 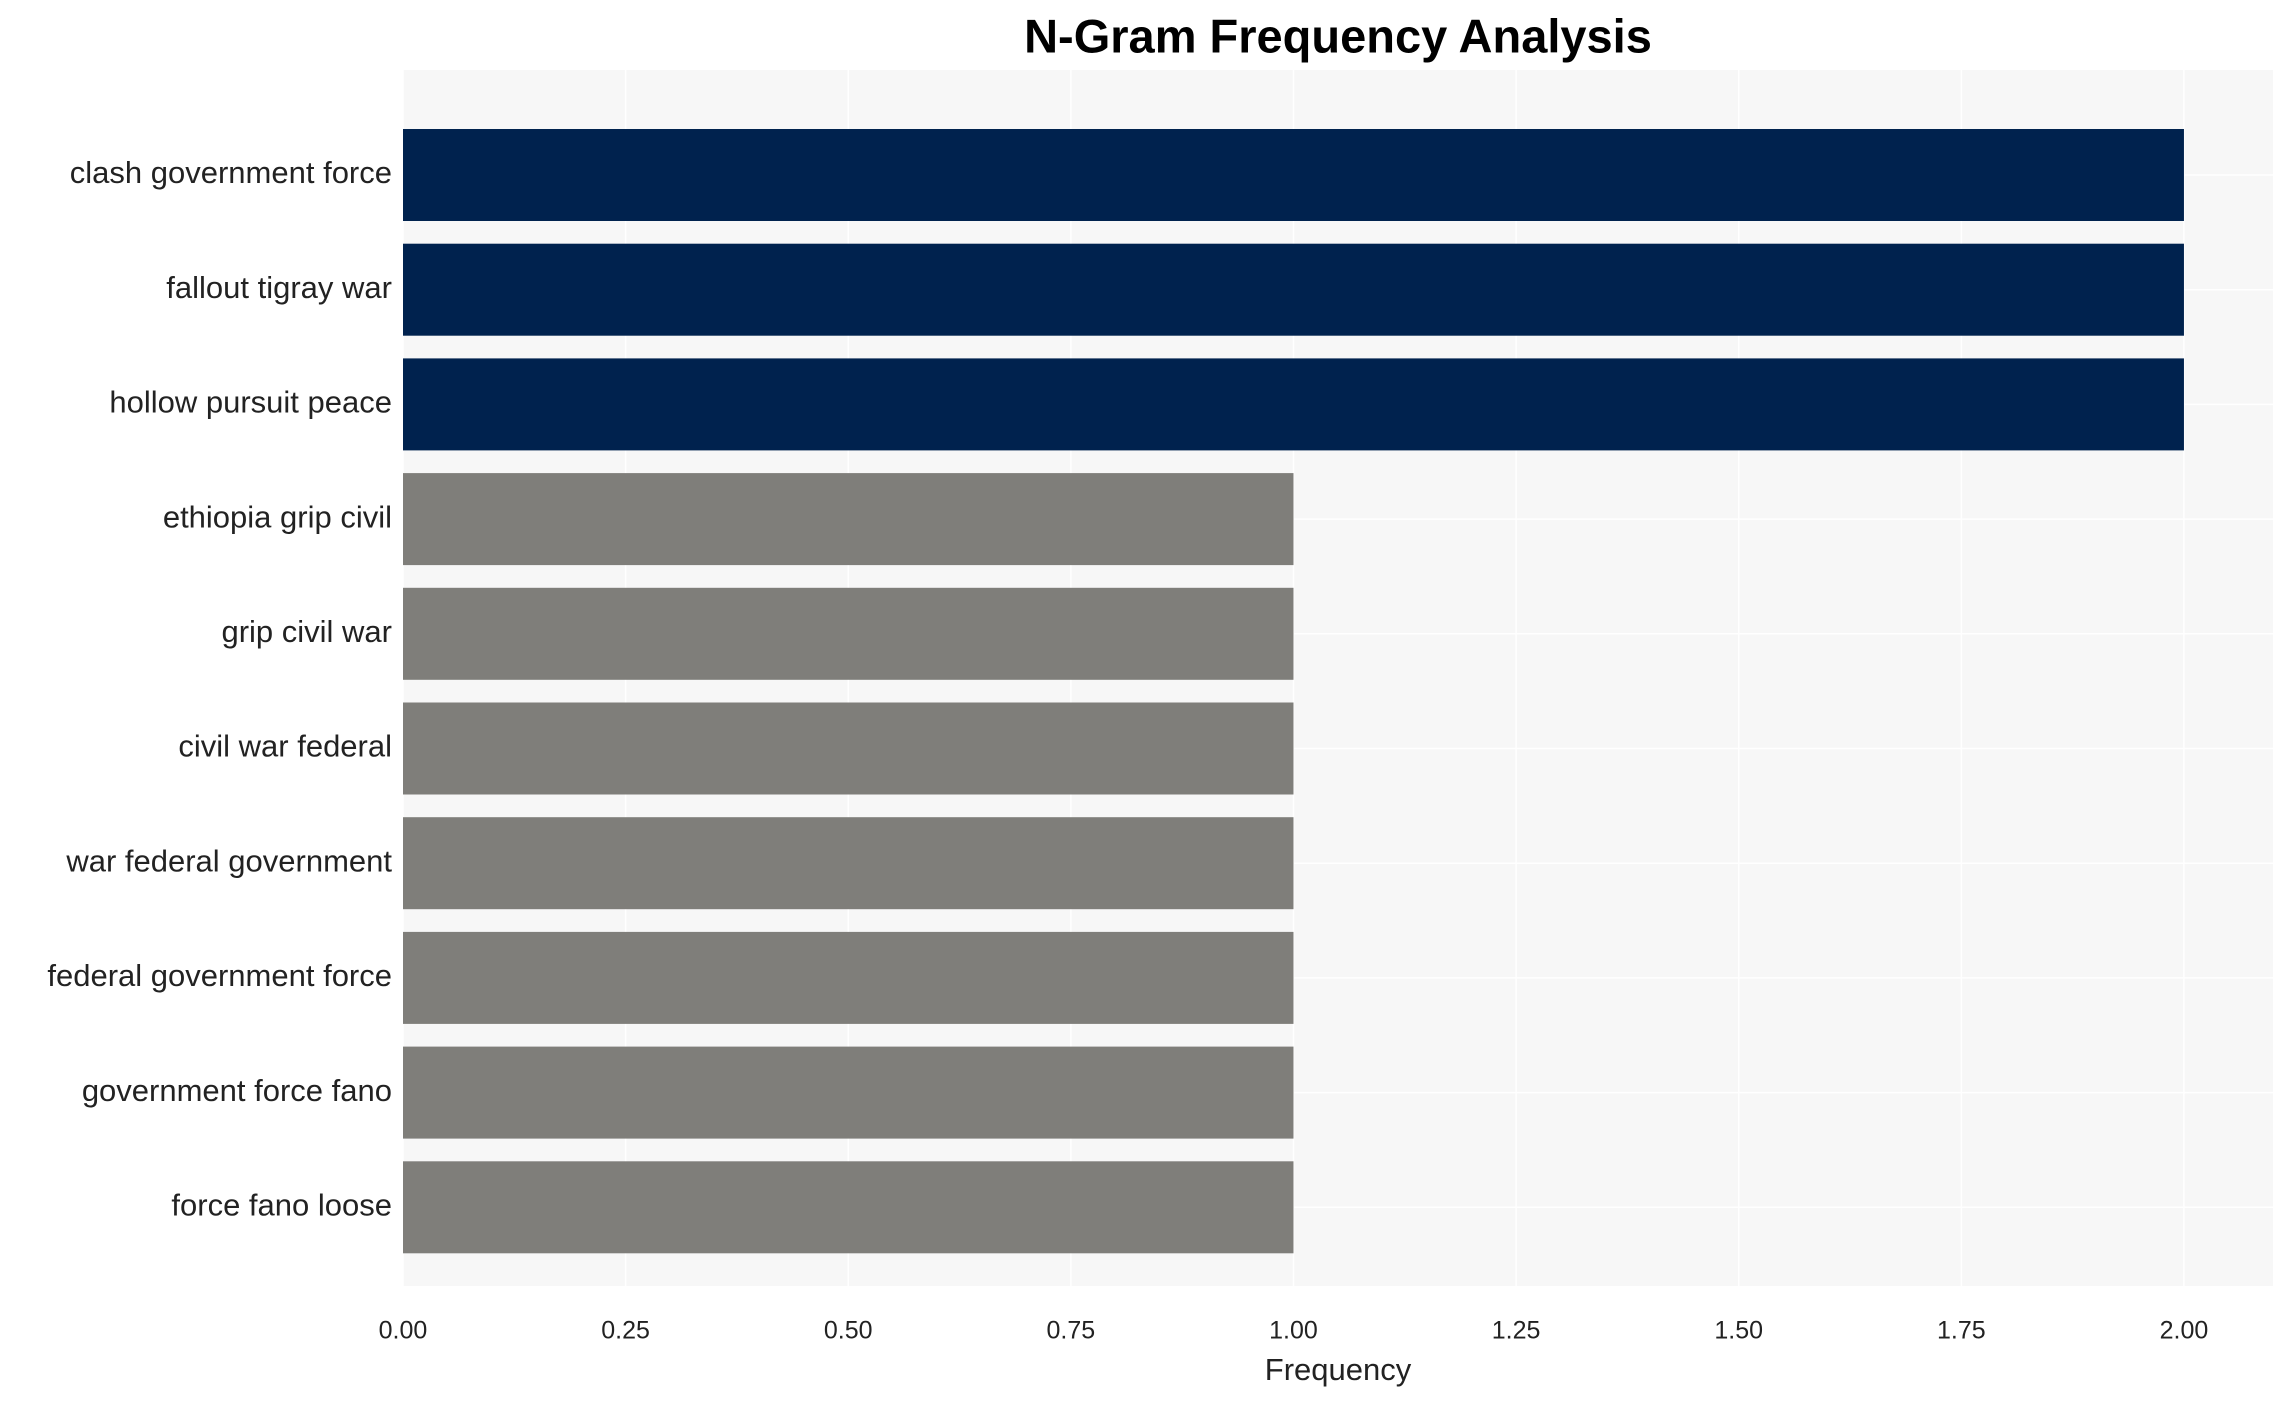 I want to click on x-tick-label: 1.75, so click(x=1961, y=1331).